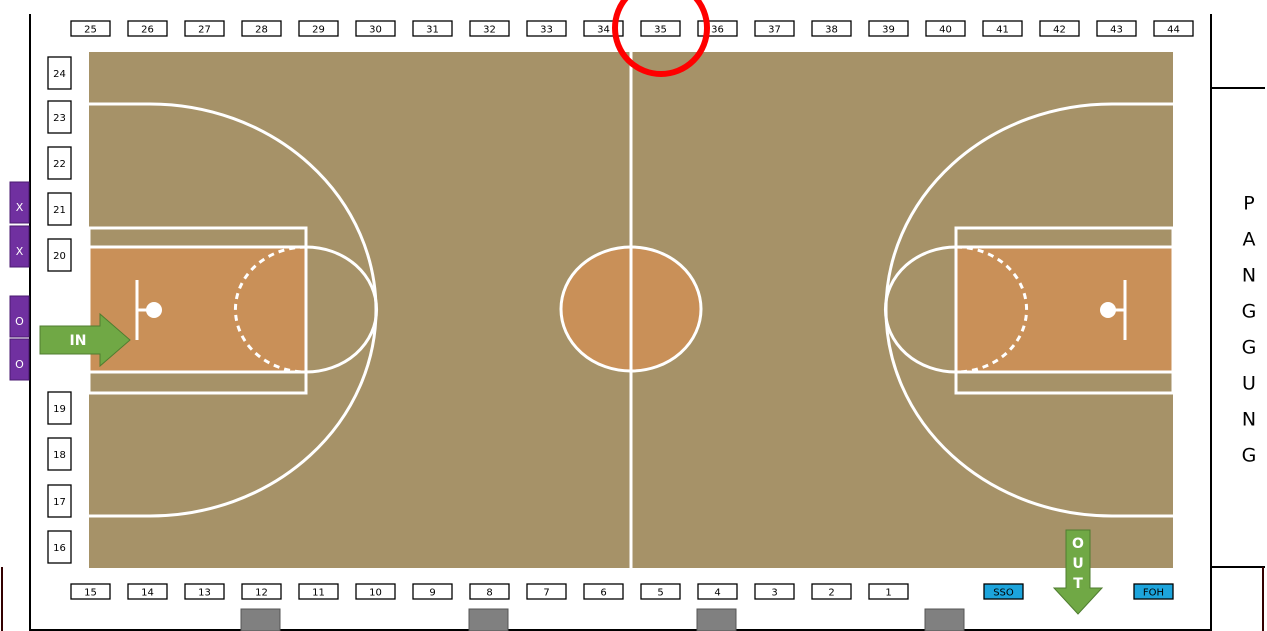  I want to click on key-left, so click(197, 309).